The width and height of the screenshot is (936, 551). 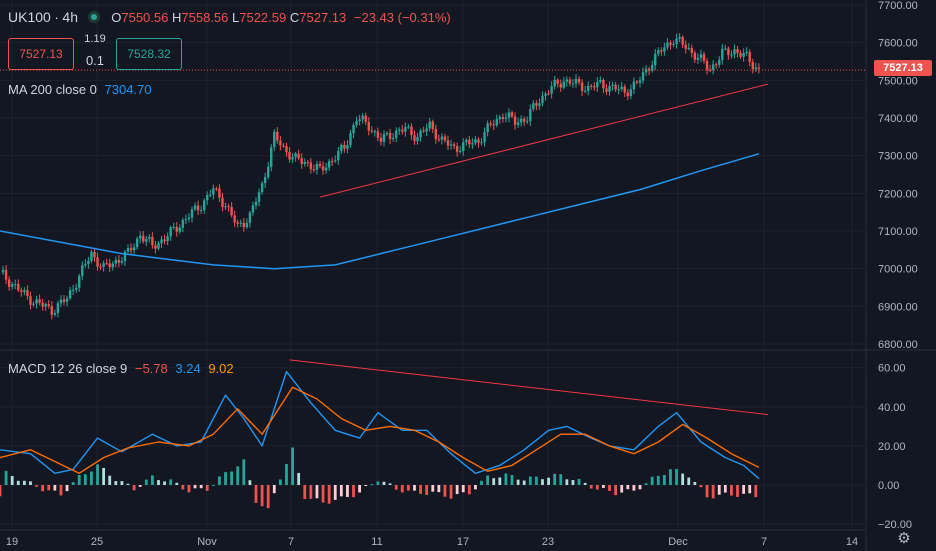 I want to click on sell-button: 7527.13, so click(x=41, y=54).